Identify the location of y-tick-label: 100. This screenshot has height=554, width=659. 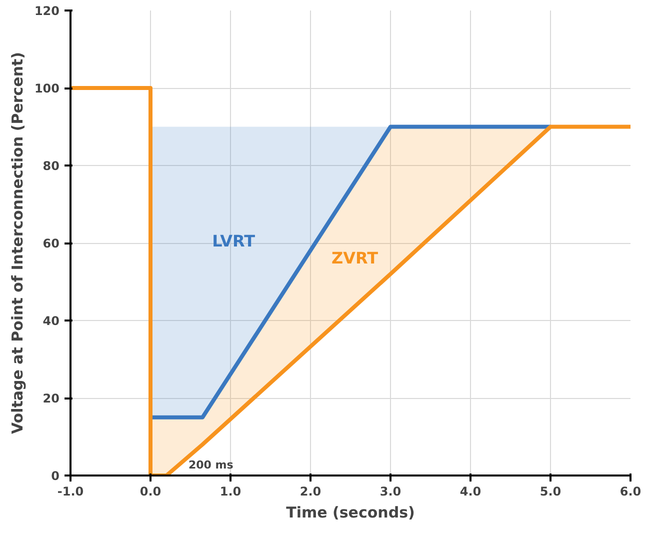
(47, 89).